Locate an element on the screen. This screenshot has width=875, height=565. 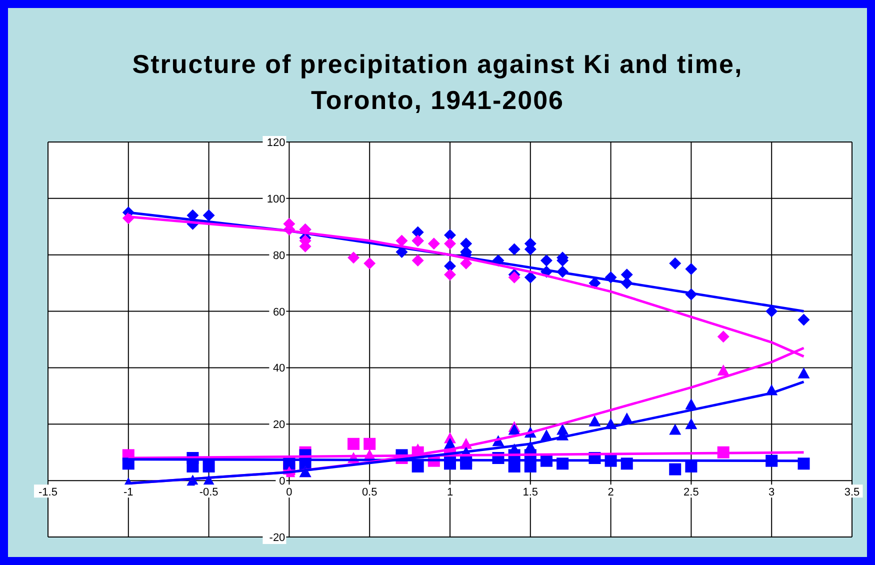
y-tick-label: 60 is located at coordinates (279, 312).